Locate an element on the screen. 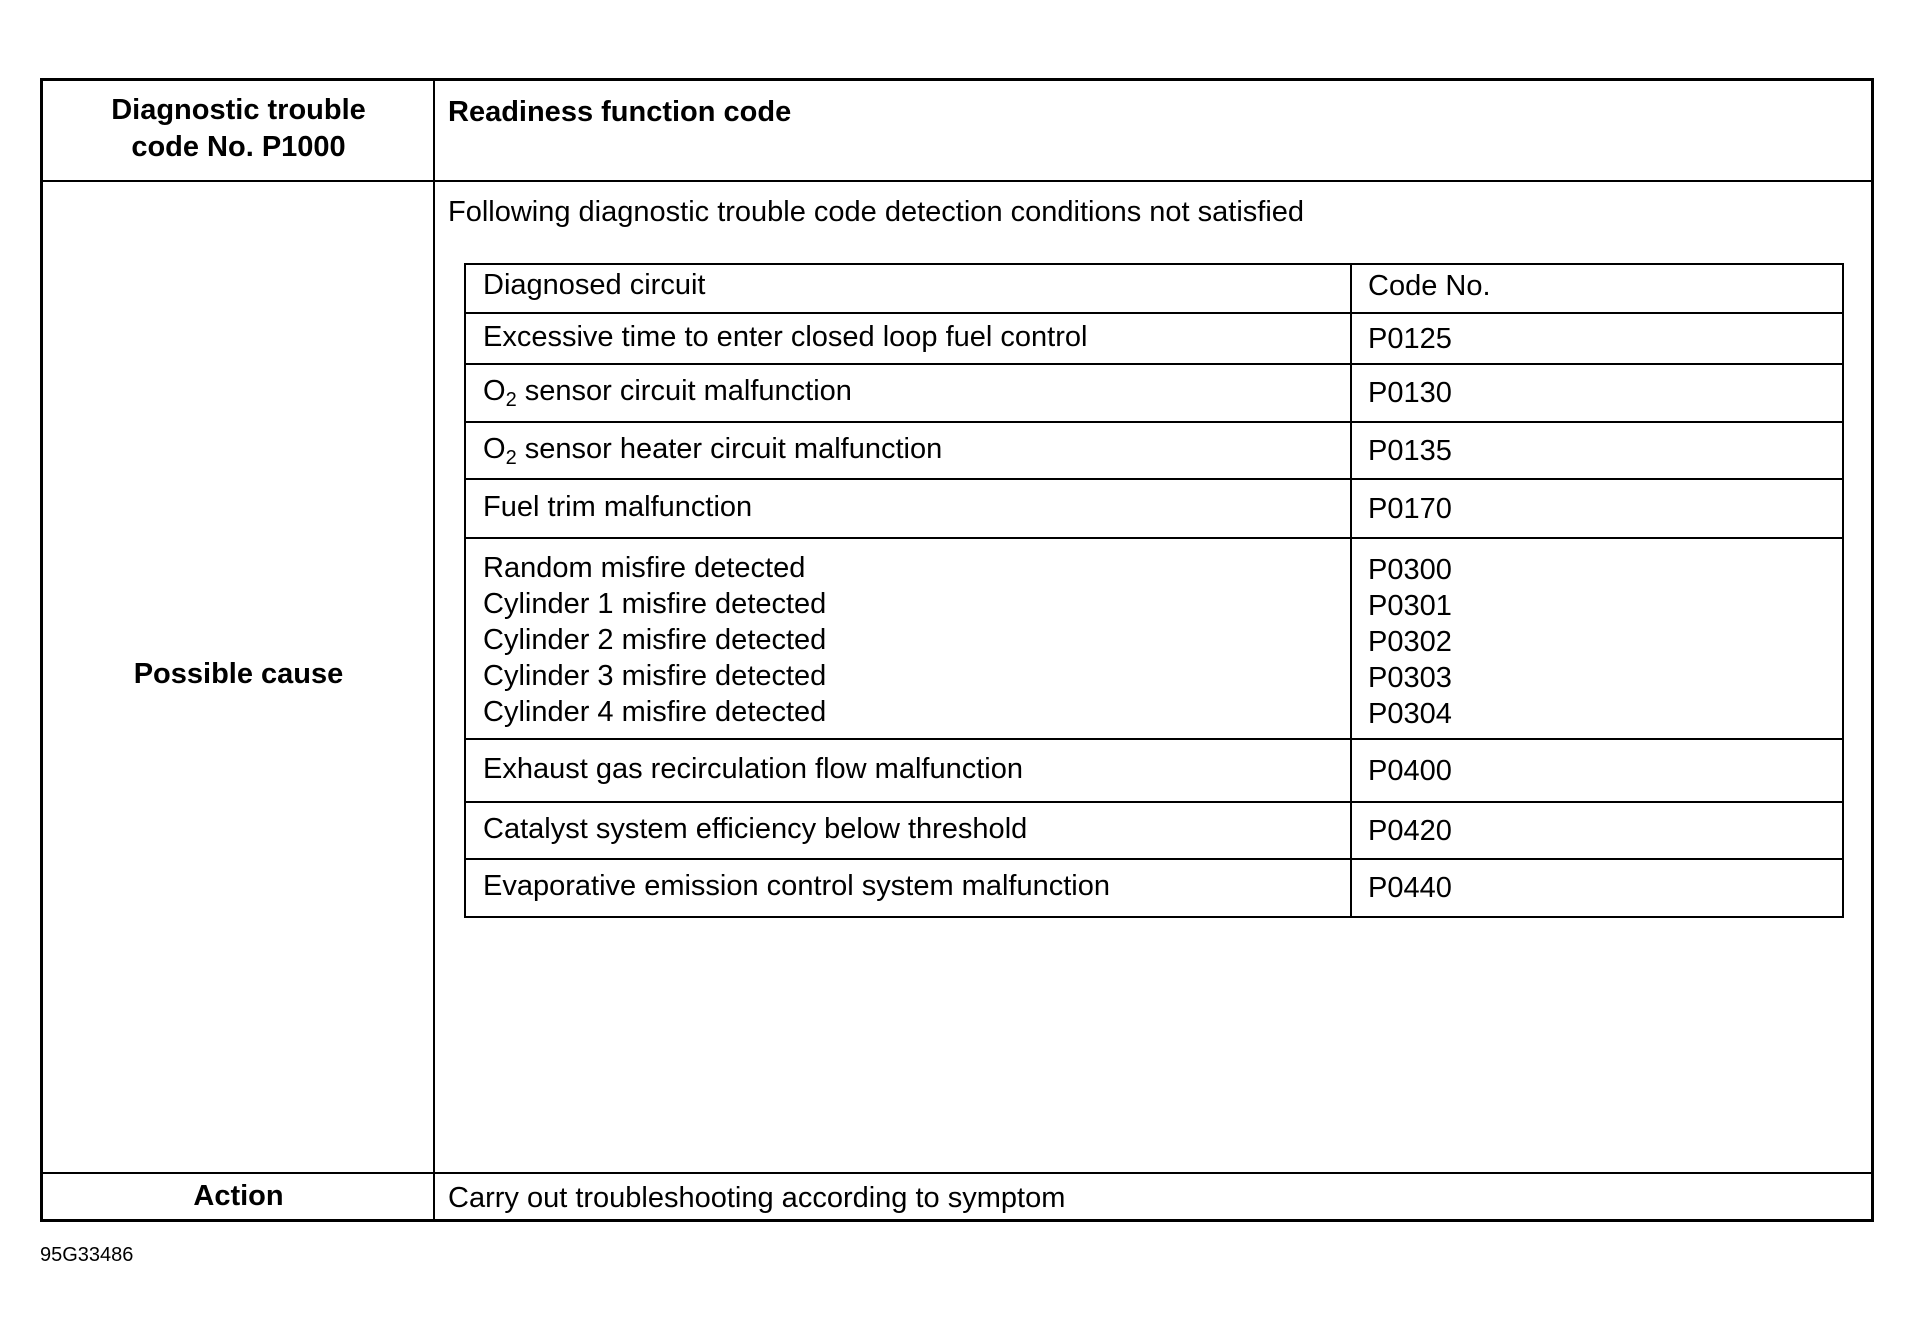 This screenshot has width=1907, height=1334. circuit-name: Cylinder 4 misfire detected is located at coordinates (655, 712).